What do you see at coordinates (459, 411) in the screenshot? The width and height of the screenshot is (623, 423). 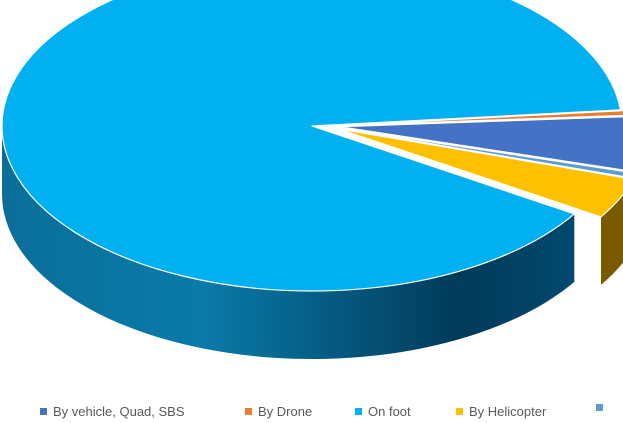 I see `legend-swatch-helicopter` at bounding box center [459, 411].